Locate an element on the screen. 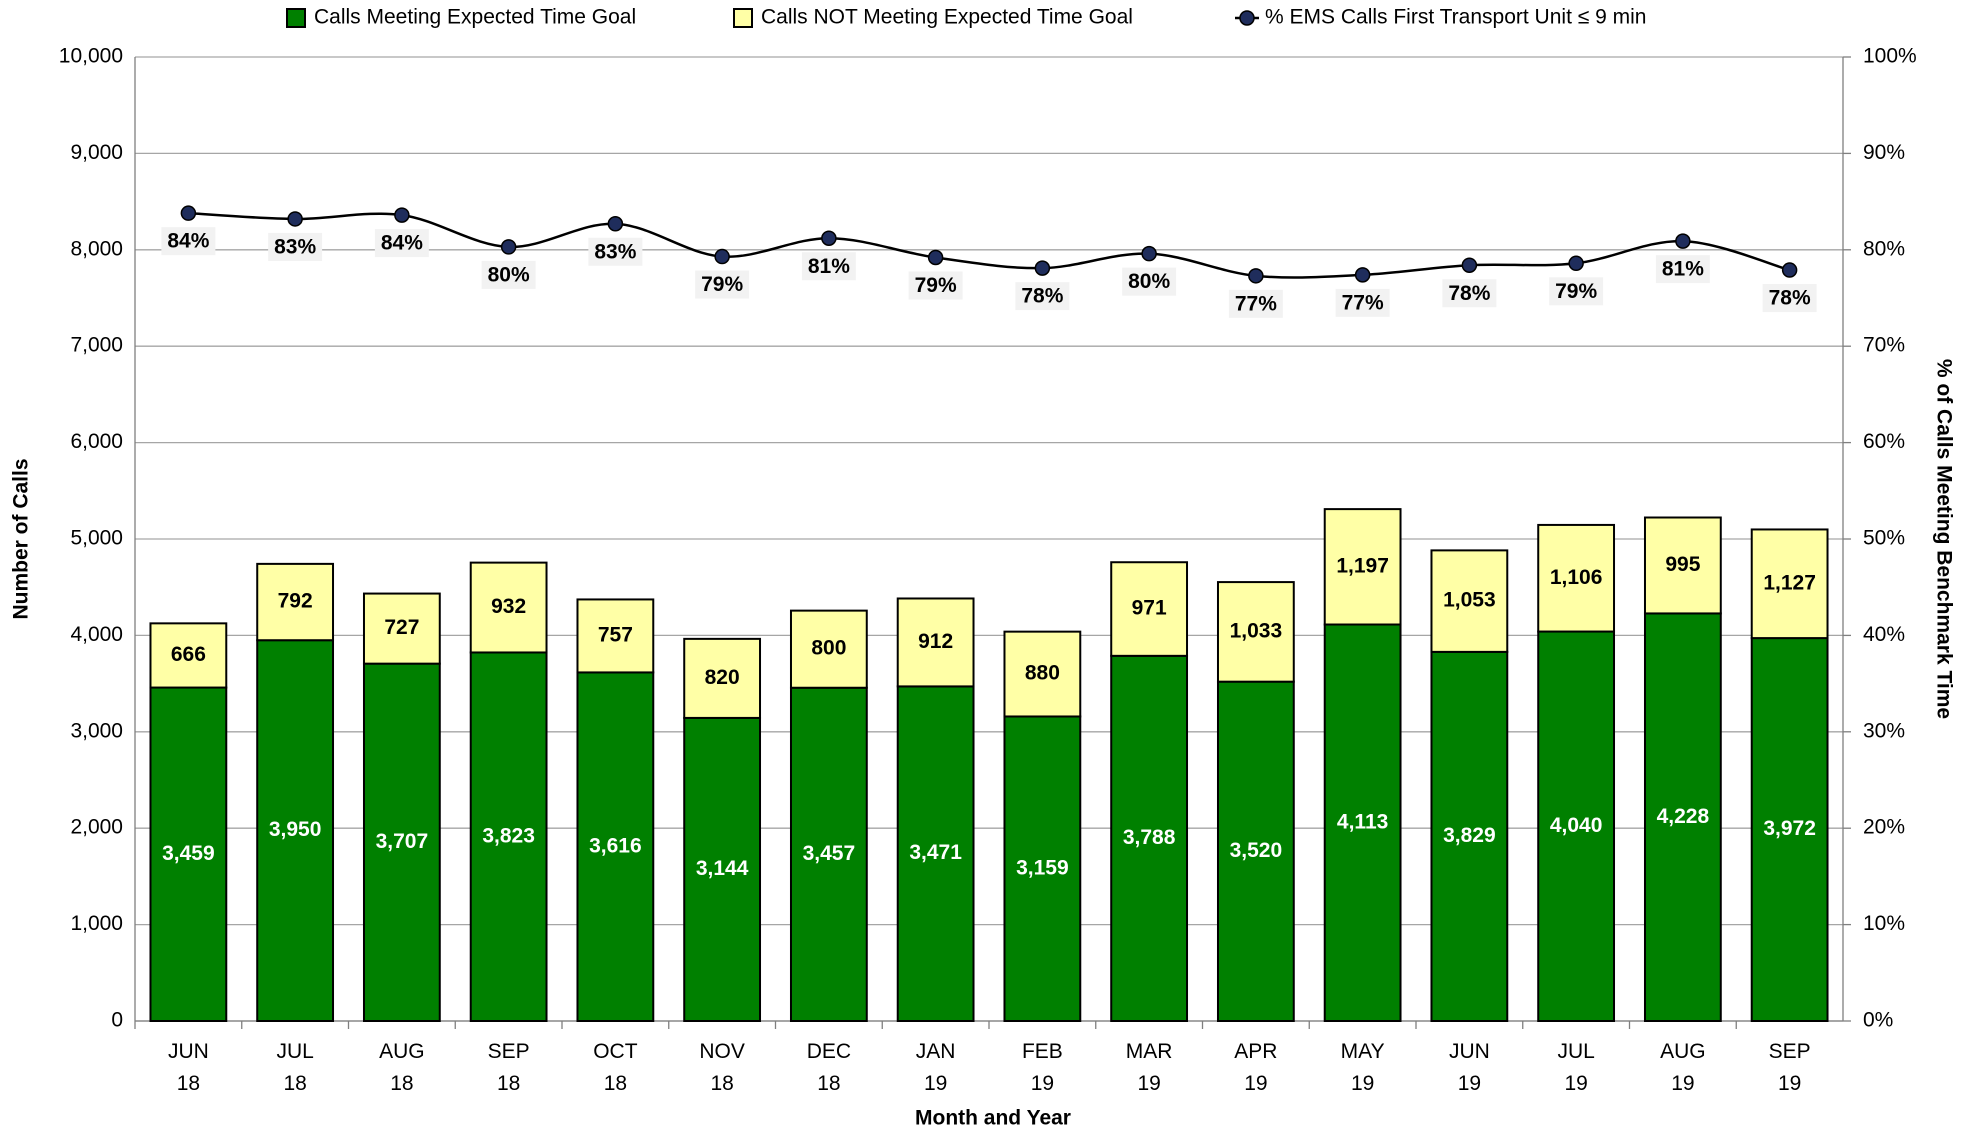 This screenshot has height=1128, width=1965. legend-label: Calls Meeting Expected Time Goal is located at coordinates (475, 17).